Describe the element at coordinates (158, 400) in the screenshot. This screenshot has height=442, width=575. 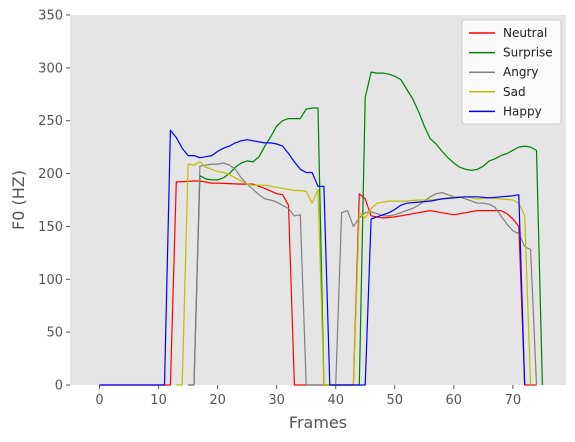
I see `x-tick-label: 10` at that location.